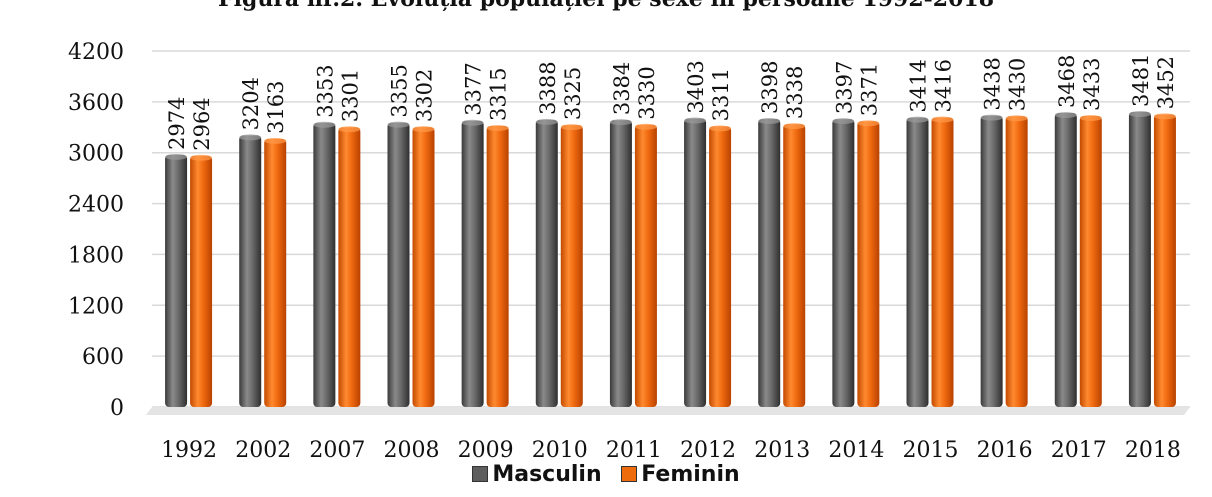 Image resolution: width=1212 pixels, height=497 pixels. I want to click on data-label-feminin-2002: 3163, so click(276, 106).